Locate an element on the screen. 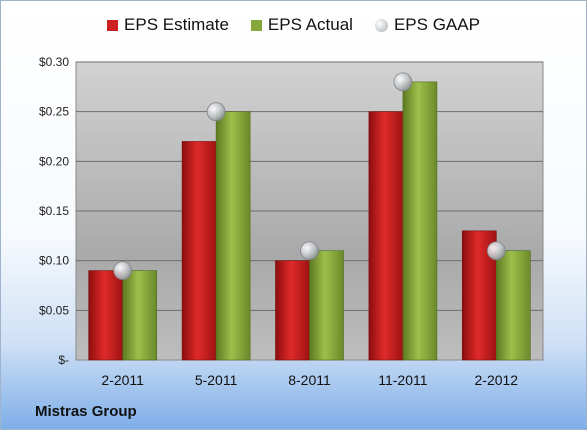 The height and width of the screenshot is (430, 587). legend-label-gaap: EPS GAAP is located at coordinates (436, 24).